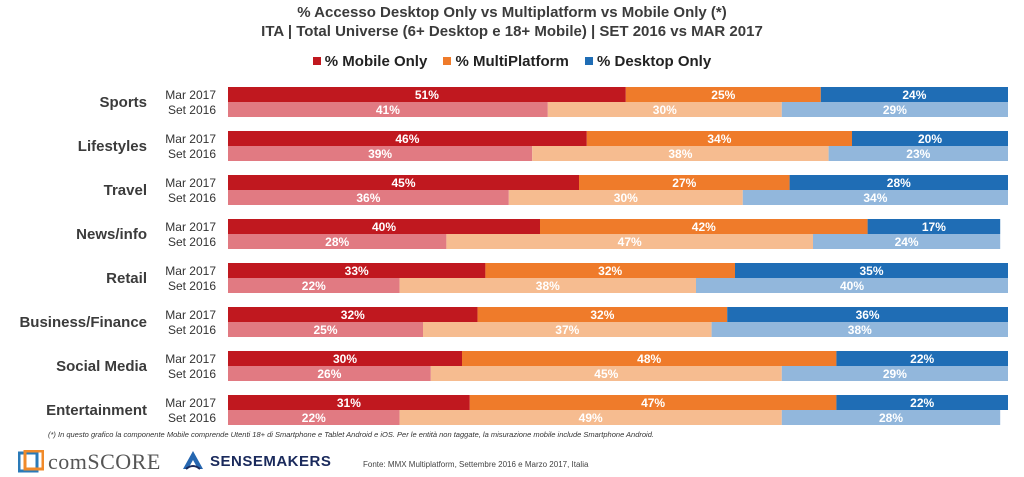 This screenshot has height=477, width=1024. I want to click on category-label-lifestyles: Lifestyles, so click(112, 146).